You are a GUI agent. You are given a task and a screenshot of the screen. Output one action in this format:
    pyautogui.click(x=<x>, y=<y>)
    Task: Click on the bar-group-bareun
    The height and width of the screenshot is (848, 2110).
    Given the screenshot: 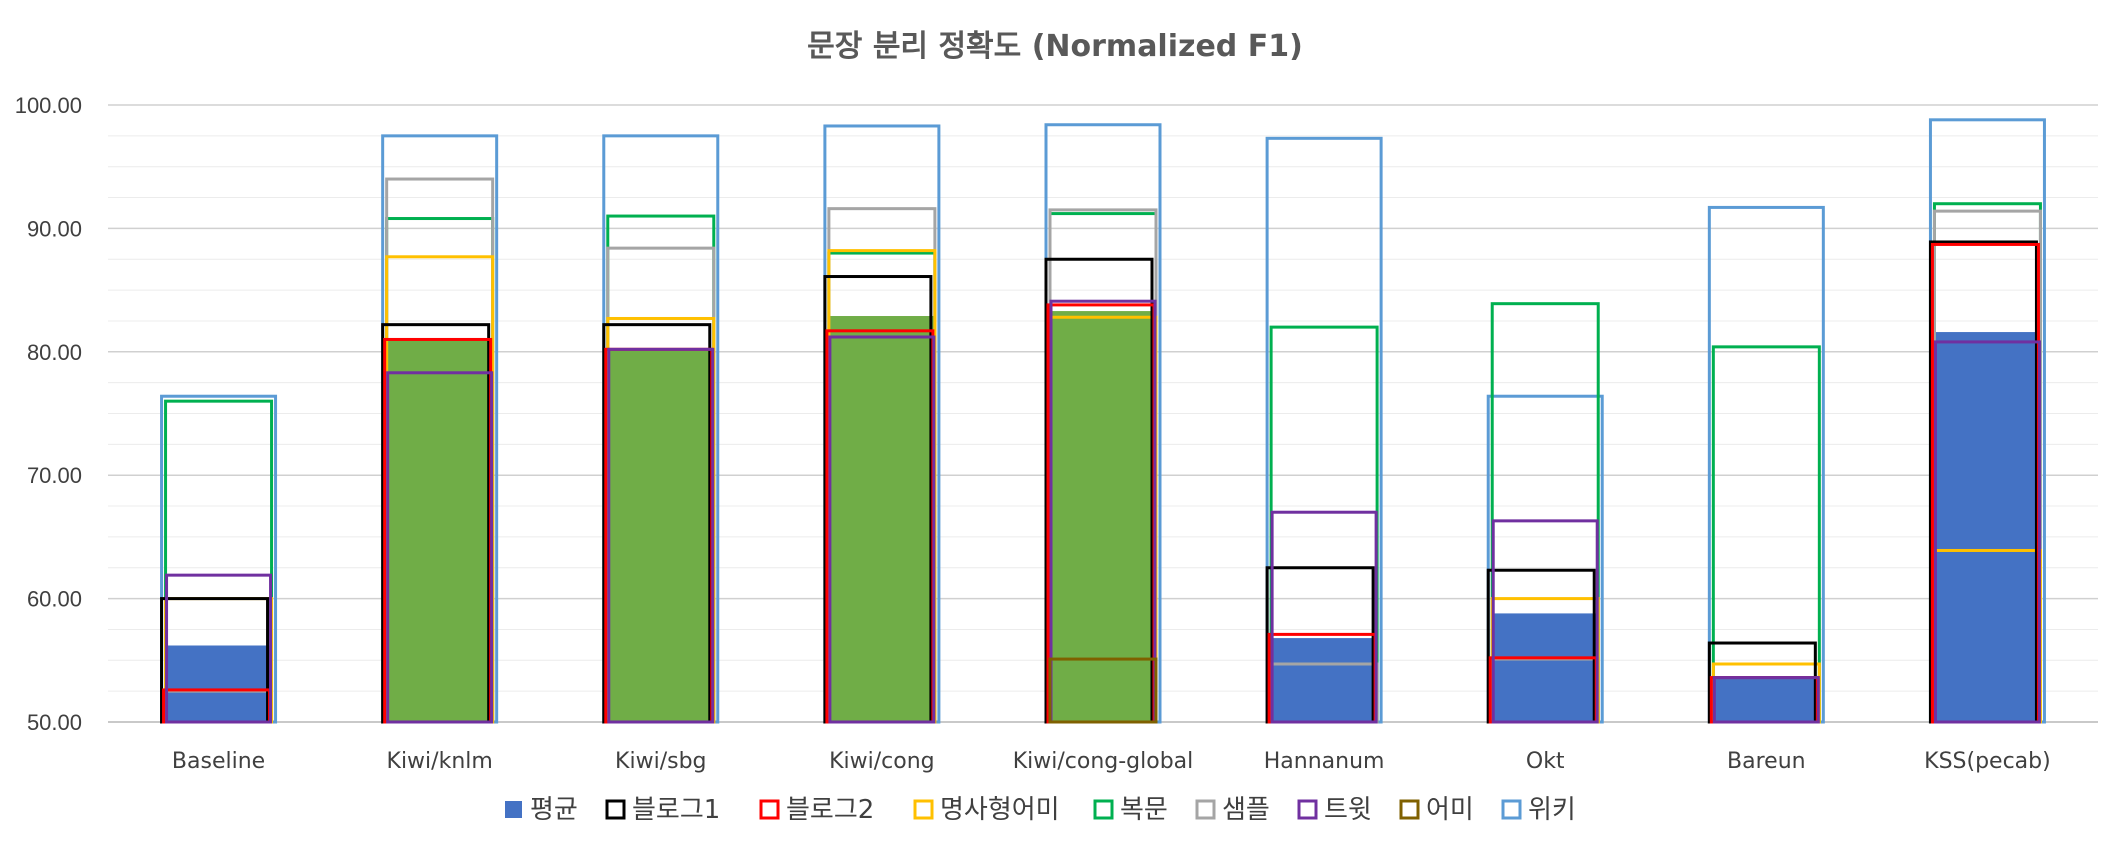 What is the action you would take?
    pyautogui.click(x=1766, y=464)
    